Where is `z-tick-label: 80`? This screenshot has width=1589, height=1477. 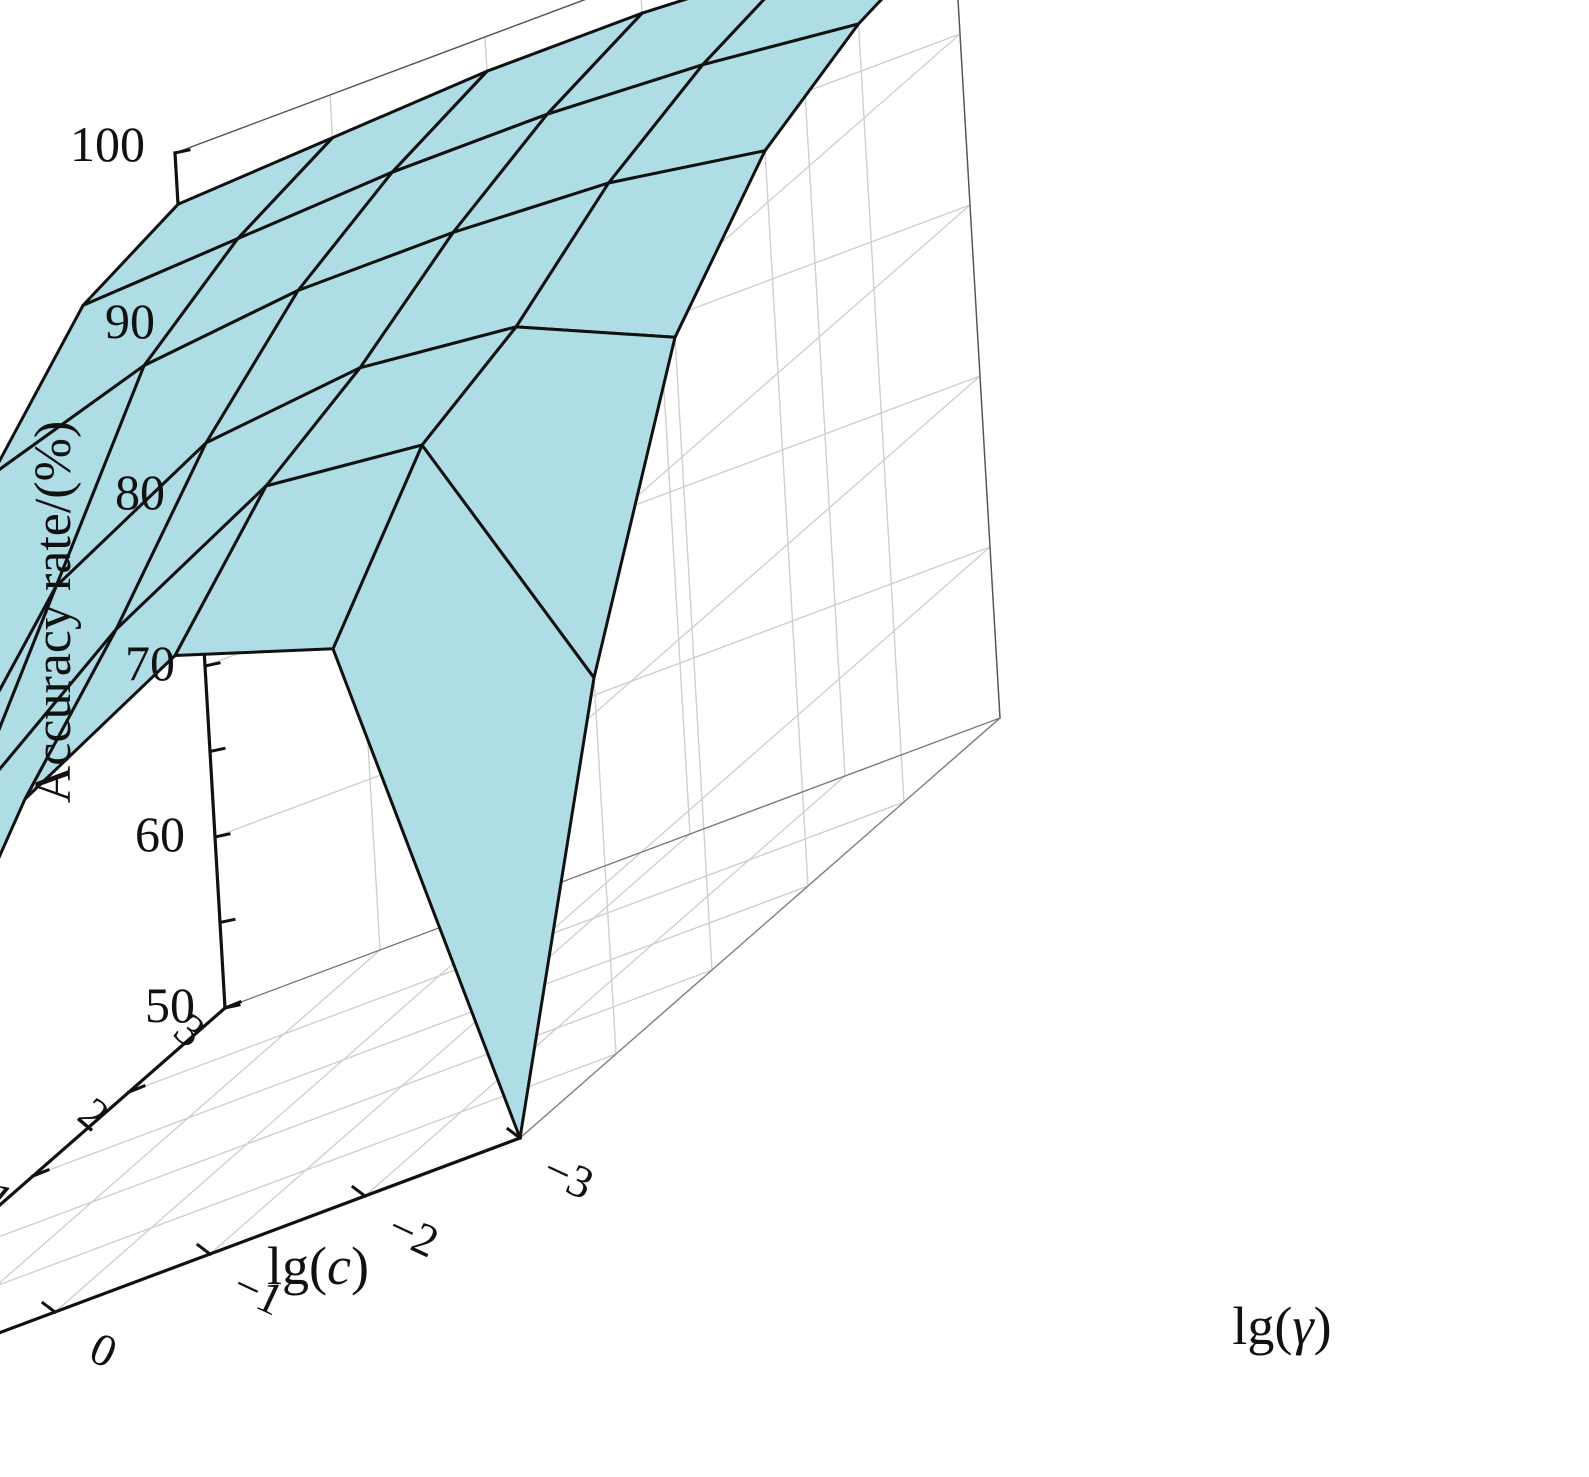
z-tick-label: 80 is located at coordinates (140, 492).